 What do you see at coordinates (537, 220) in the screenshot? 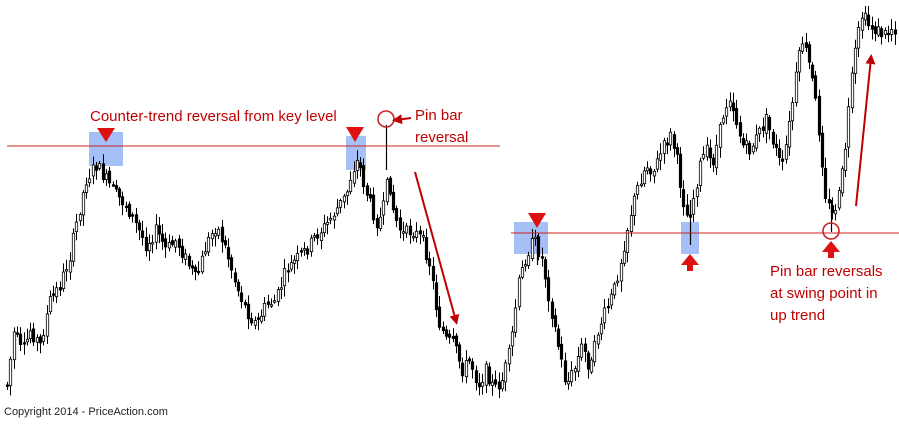
I see `down-triangle-marker-right` at bounding box center [537, 220].